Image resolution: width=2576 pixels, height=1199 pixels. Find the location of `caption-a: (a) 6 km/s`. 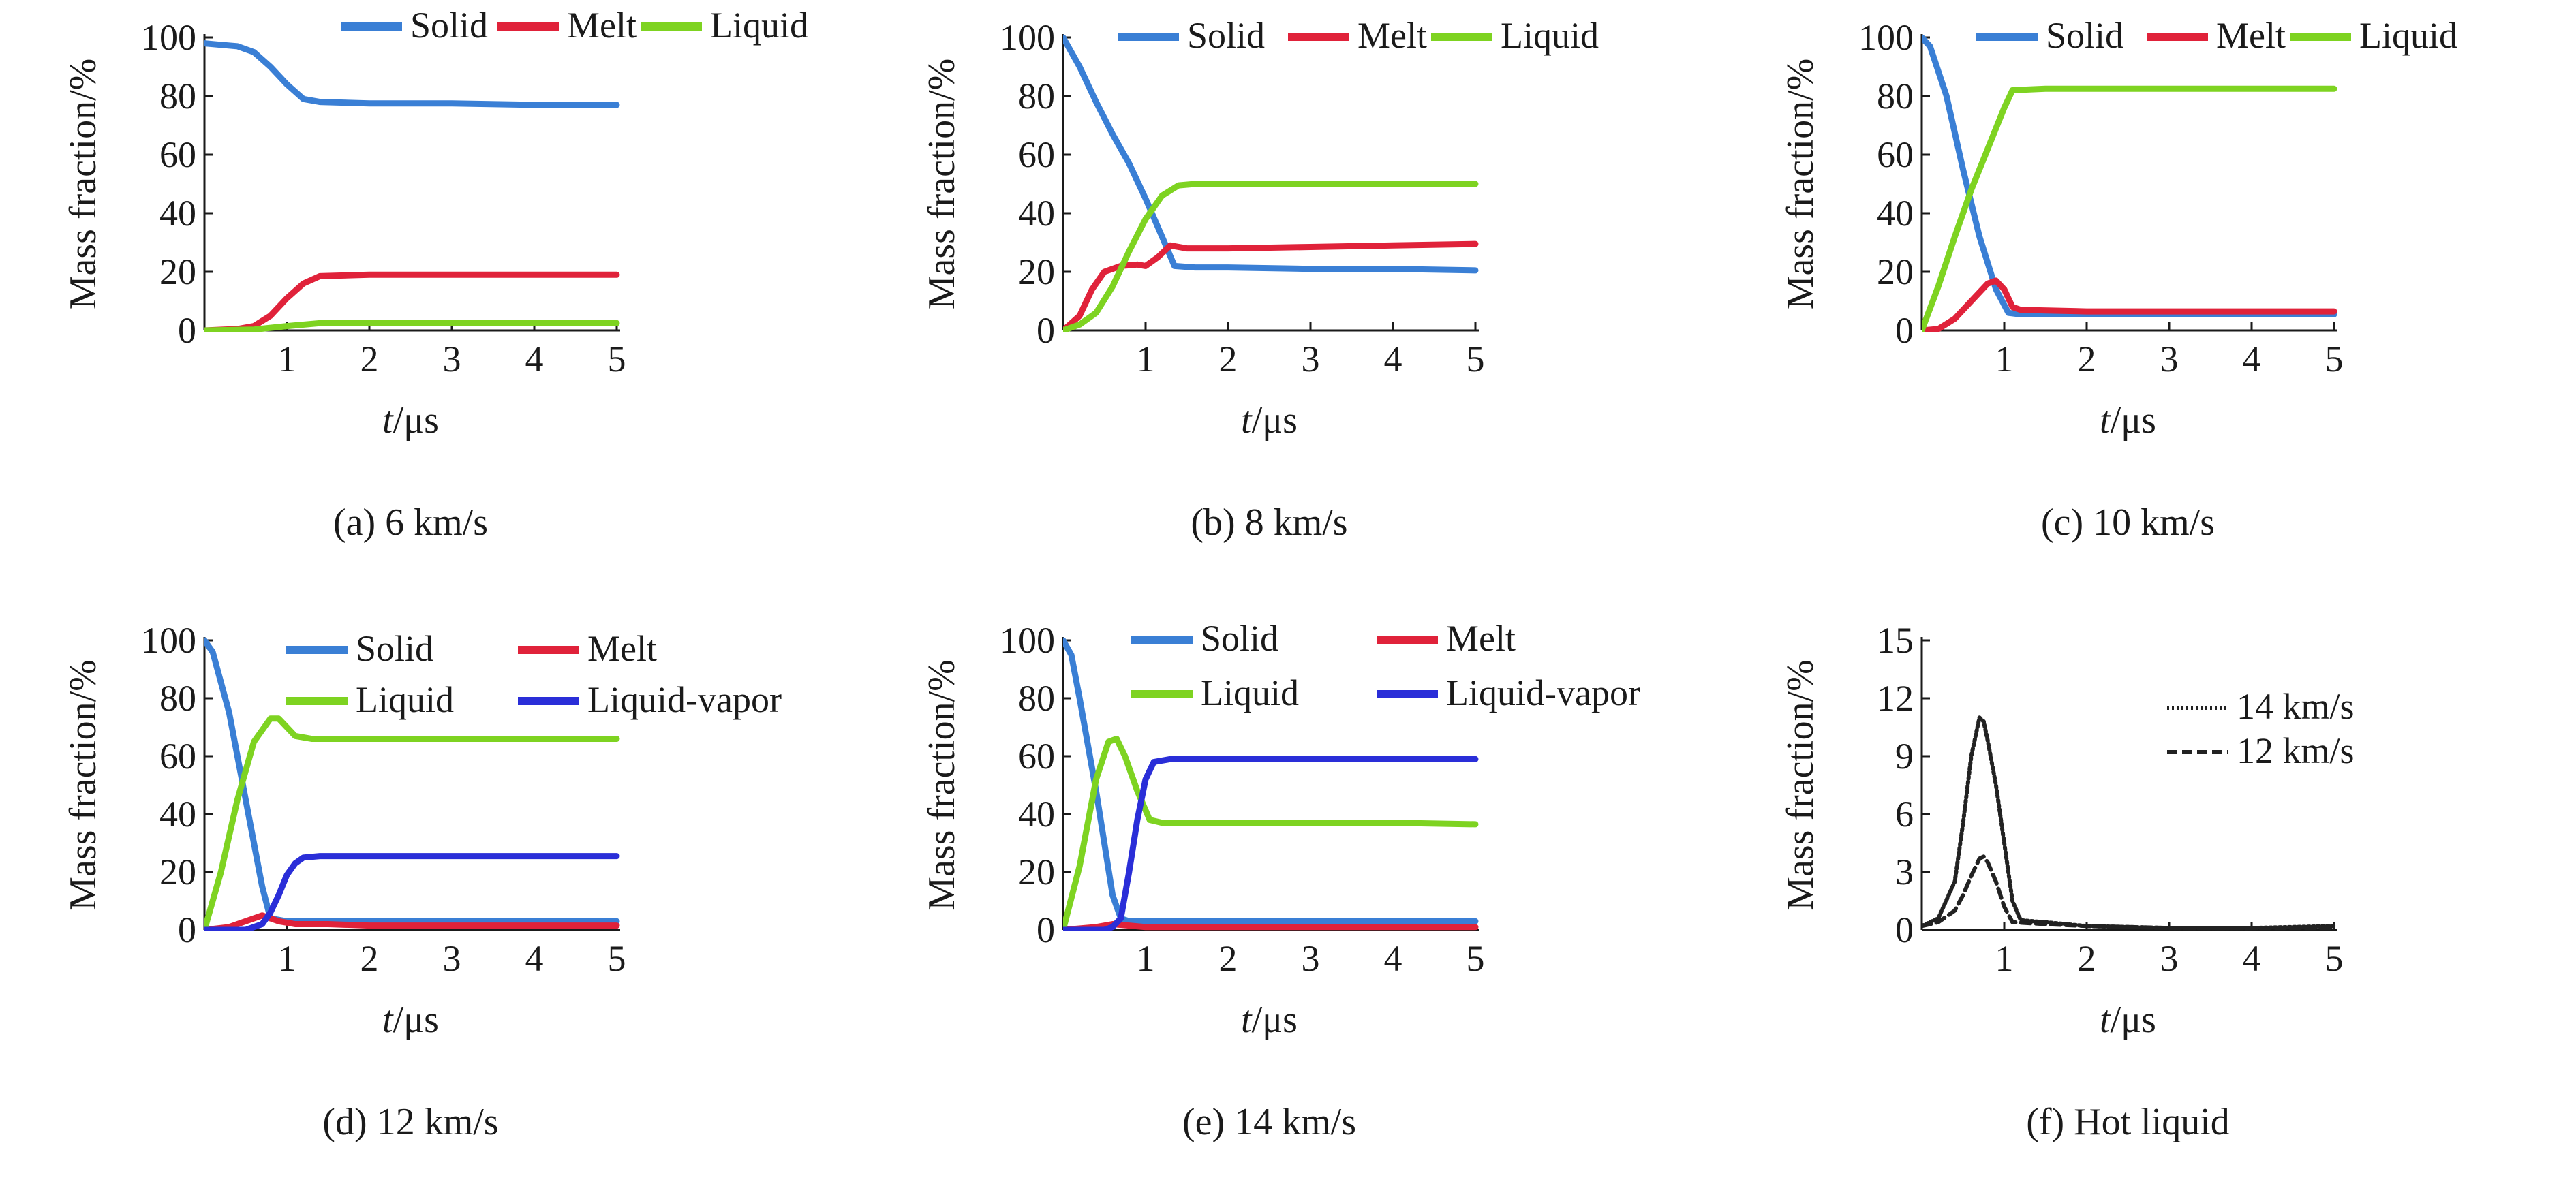

caption-a: (a) 6 km/s is located at coordinates (410, 523).